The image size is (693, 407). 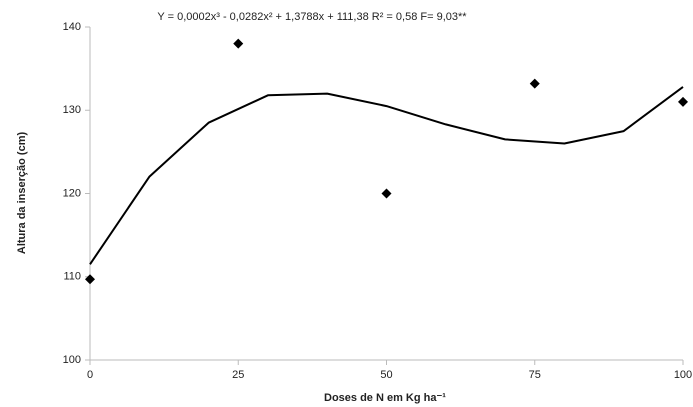 What do you see at coordinates (72, 360) in the screenshot?
I see `y-tick-label: 100` at bounding box center [72, 360].